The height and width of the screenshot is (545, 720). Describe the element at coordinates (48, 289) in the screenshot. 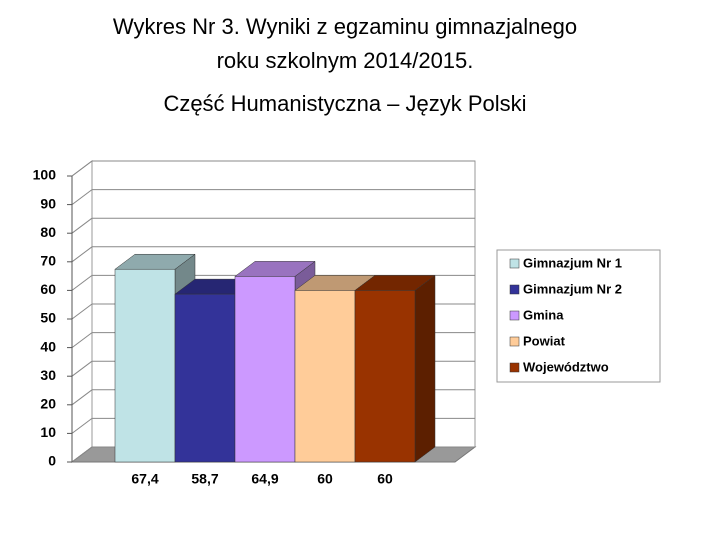

I see `y-tick-label: 60` at that location.